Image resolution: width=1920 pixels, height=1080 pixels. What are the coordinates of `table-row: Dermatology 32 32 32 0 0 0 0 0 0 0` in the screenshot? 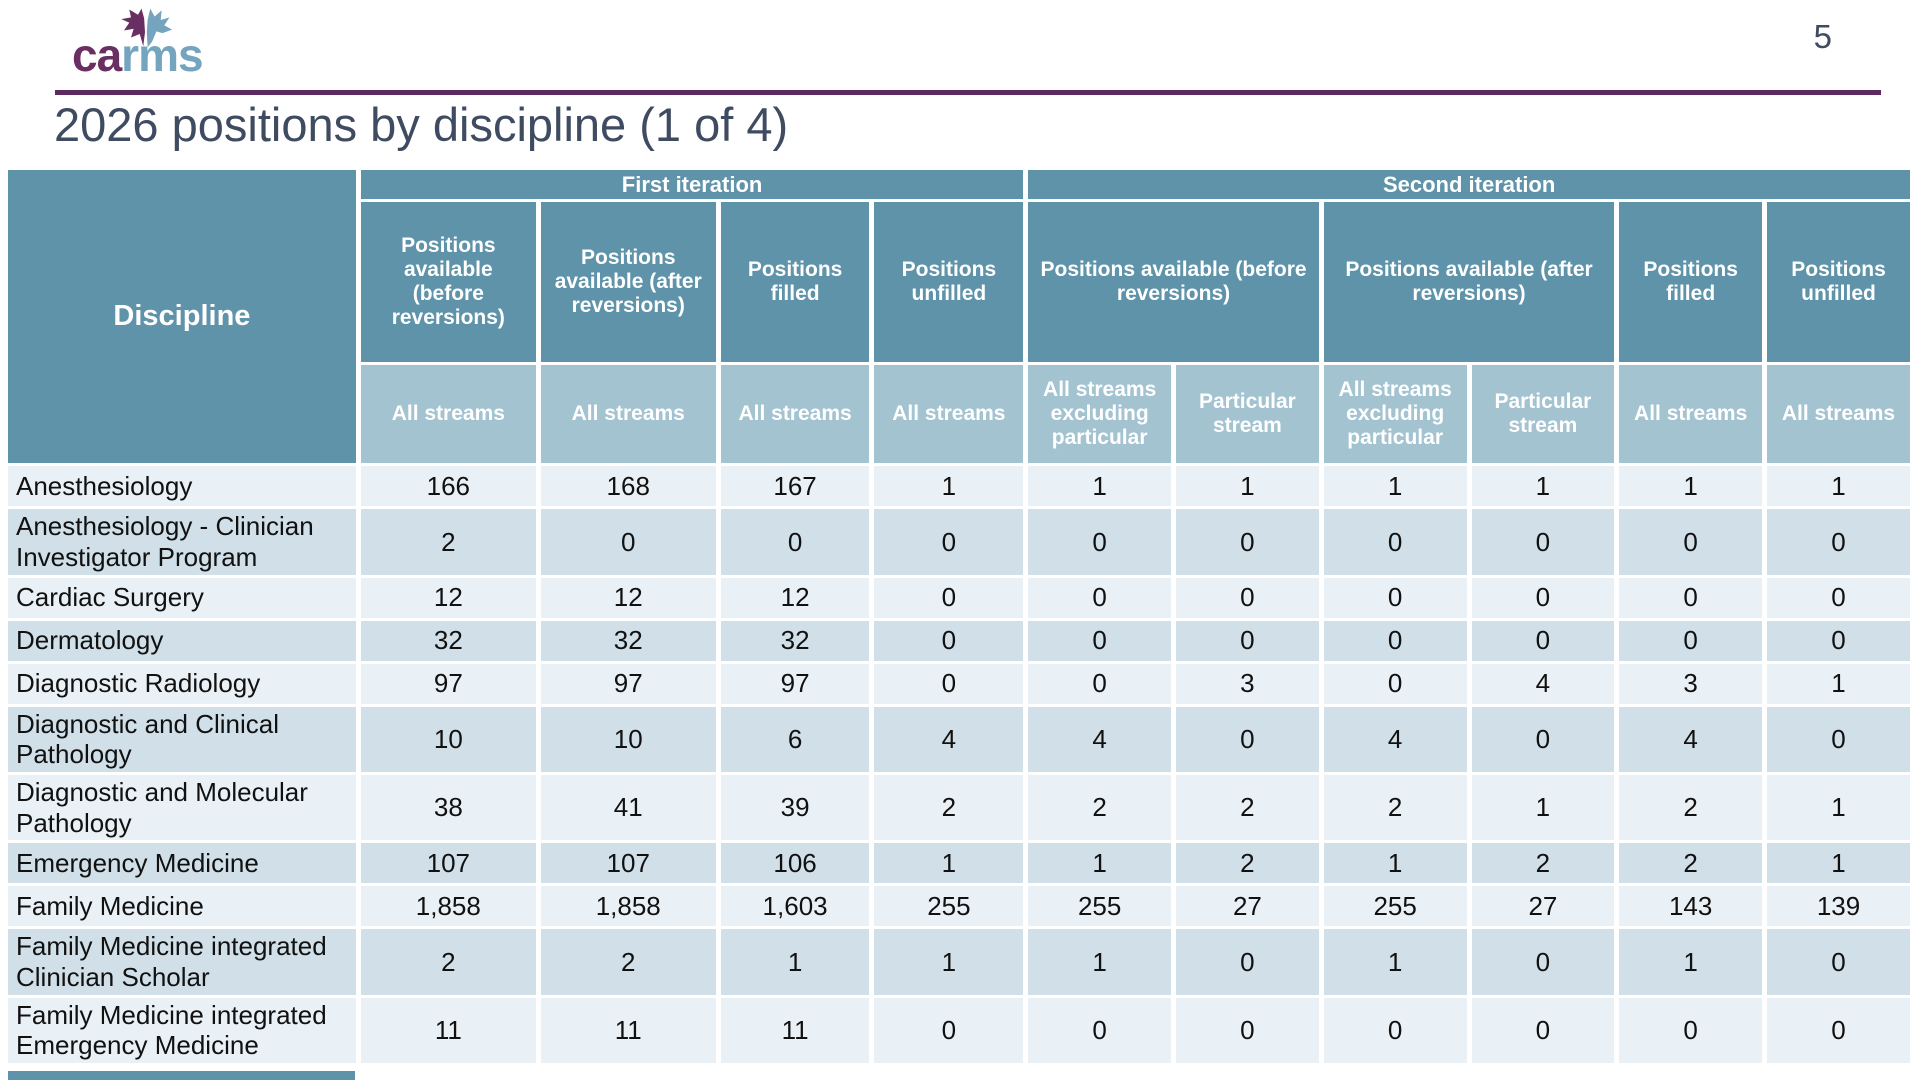 It's located at (959, 640).